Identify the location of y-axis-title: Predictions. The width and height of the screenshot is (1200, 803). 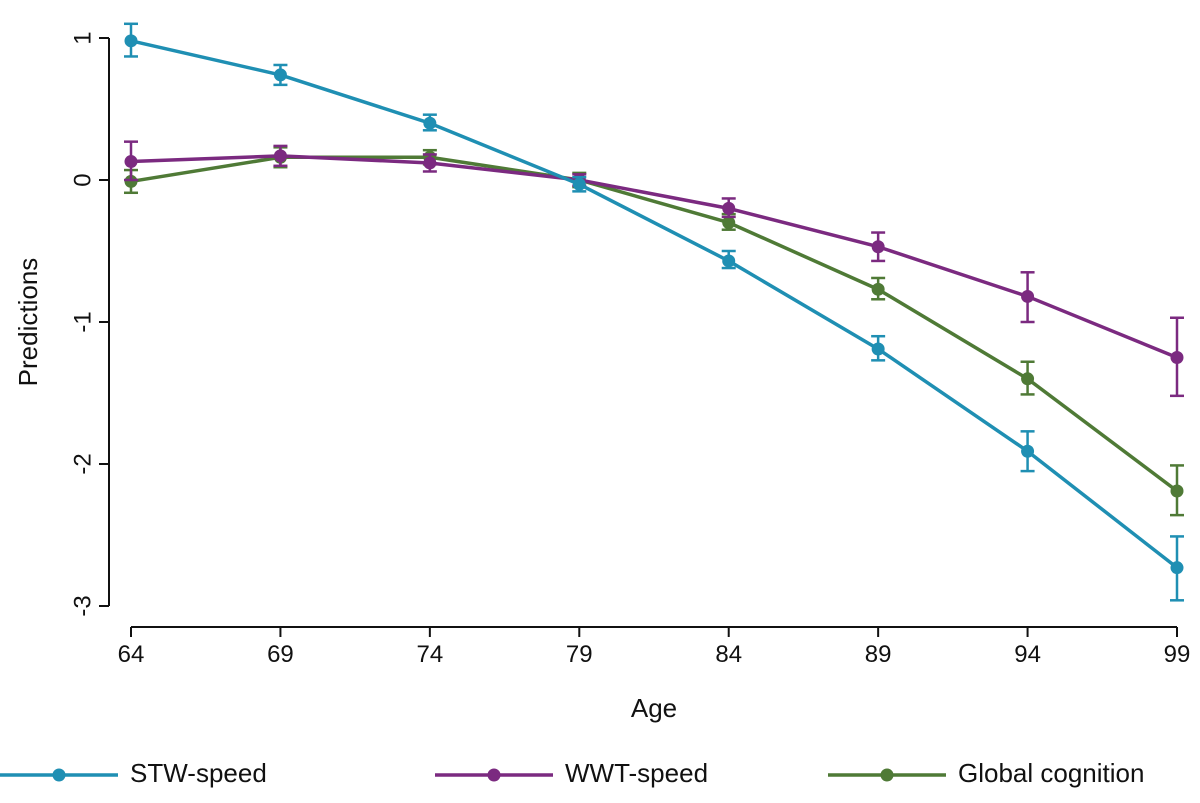
(28, 322).